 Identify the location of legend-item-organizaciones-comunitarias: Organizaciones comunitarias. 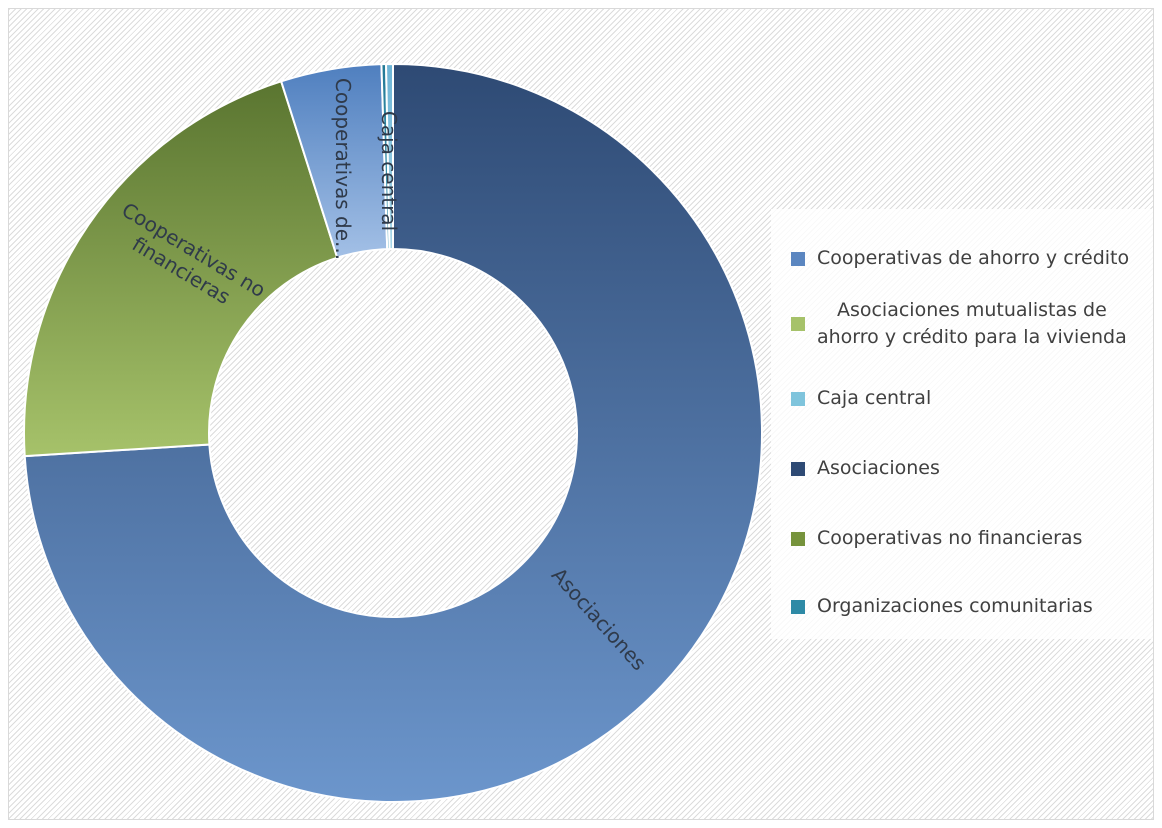
(969, 606).